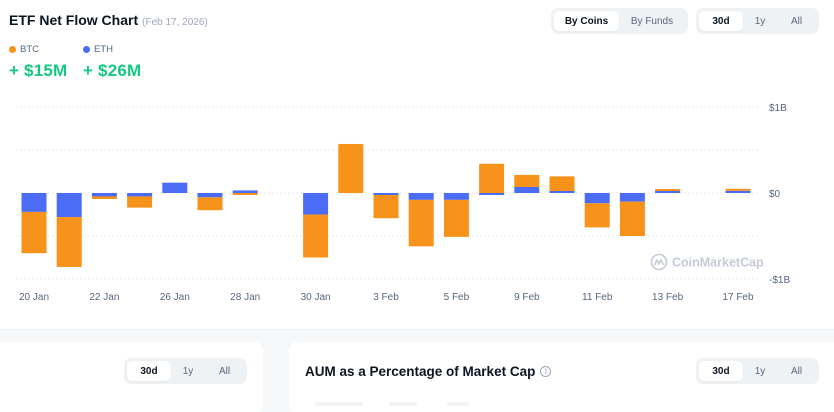  I want to click on chart-title: ETF Net Flow Chart, so click(74, 20).